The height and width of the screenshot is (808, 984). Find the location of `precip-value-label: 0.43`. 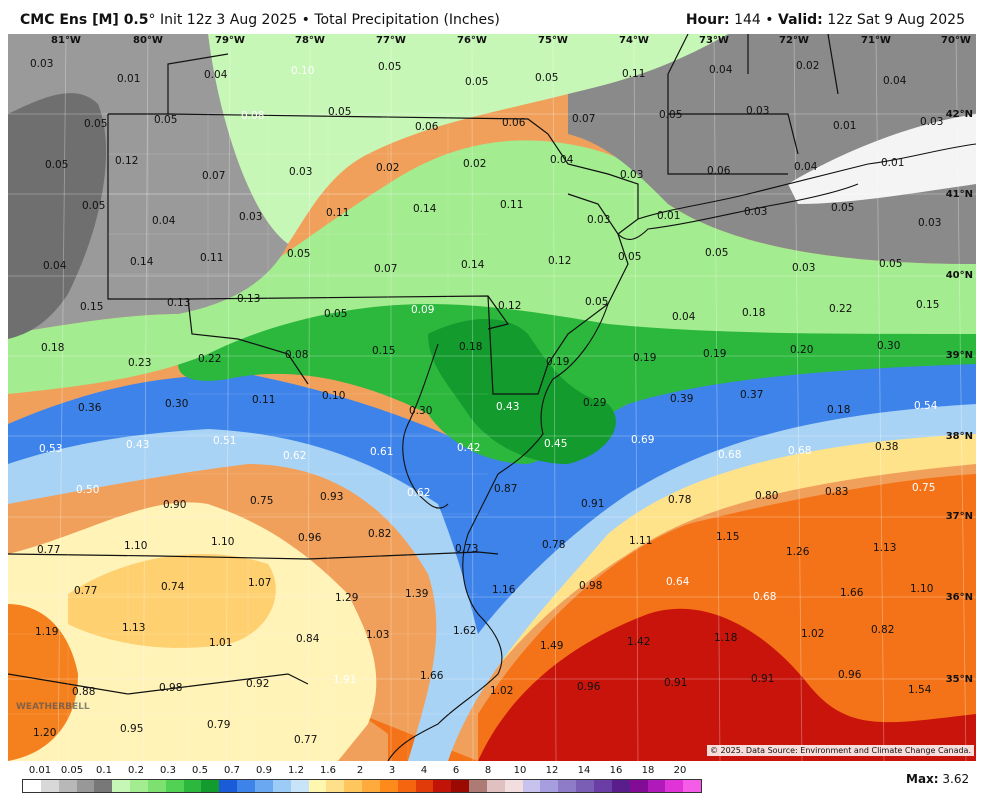

precip-value-label: 0.43 is located at coordinates (507, 407).